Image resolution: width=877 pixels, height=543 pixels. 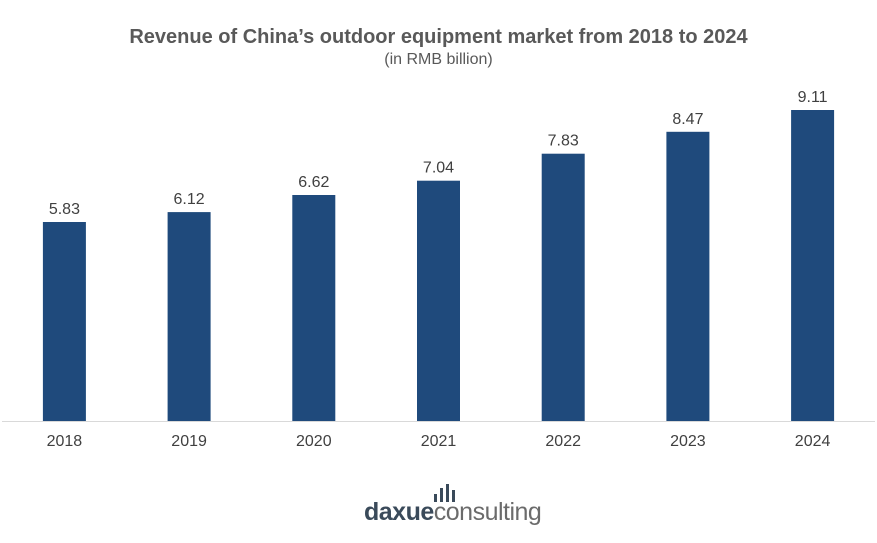 I want to click on logo-text-consulting: consulting, so click(x=487, y=512).